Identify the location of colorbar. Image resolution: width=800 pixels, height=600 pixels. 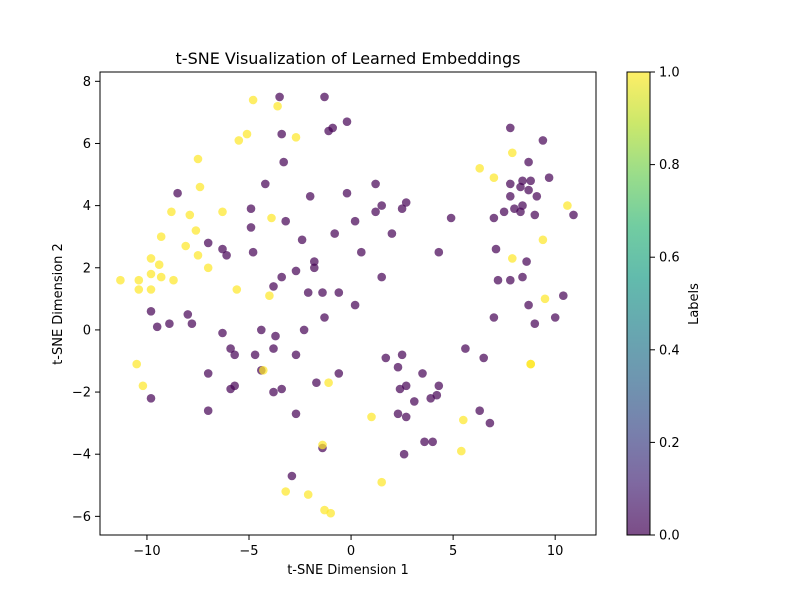
(638, 303).